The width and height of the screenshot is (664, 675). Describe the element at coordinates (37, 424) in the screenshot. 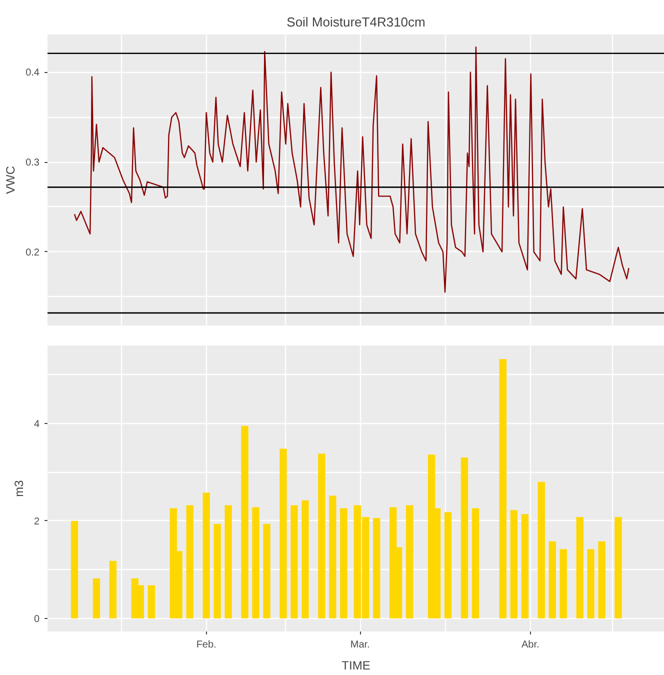

I see `y-tick-label: 4` at that location.